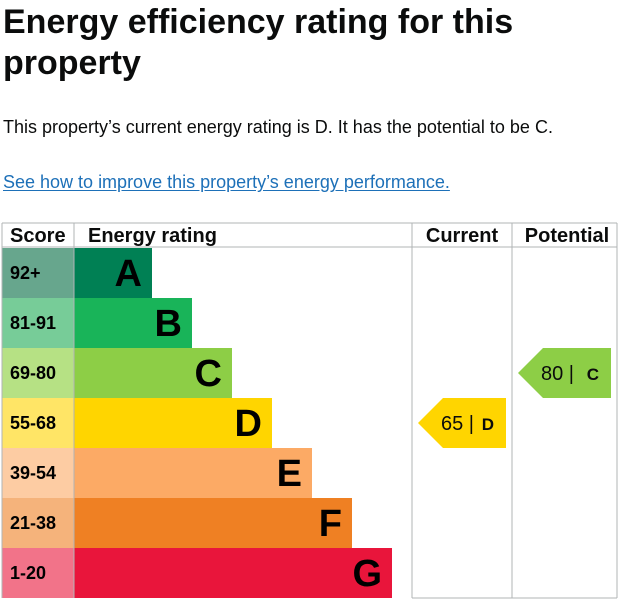 Image resolution: width=620 pixels, height=608 pixels. I want to click on band-row-a: 92+ A, so click(77, 273).